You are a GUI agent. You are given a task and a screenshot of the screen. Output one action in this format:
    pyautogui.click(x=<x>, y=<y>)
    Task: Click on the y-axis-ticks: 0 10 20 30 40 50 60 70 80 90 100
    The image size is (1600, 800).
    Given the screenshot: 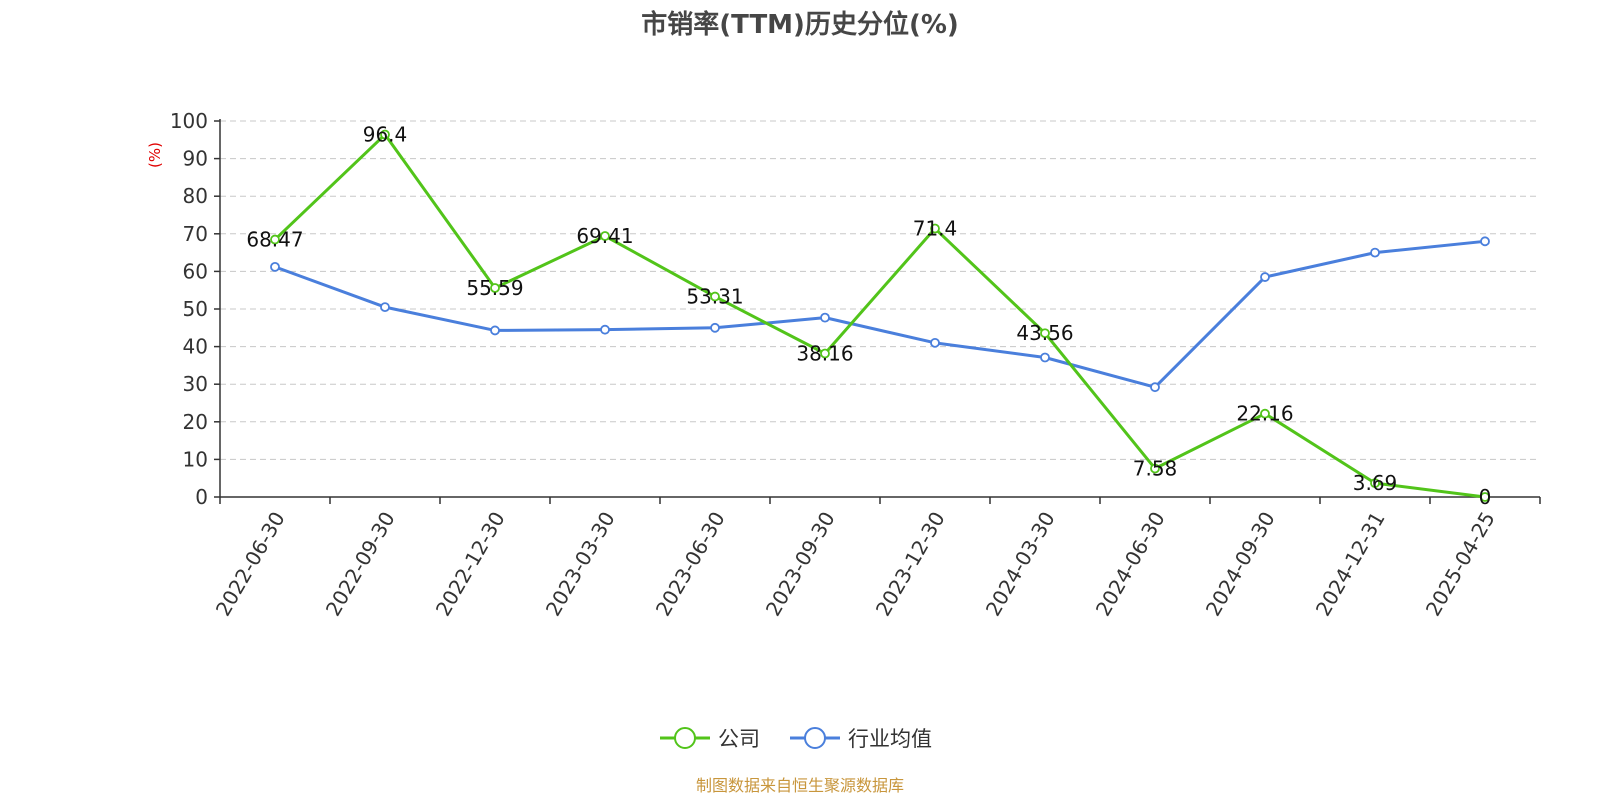 What is the action you would take?
    pyautogui.click(x=195, y=309)
    